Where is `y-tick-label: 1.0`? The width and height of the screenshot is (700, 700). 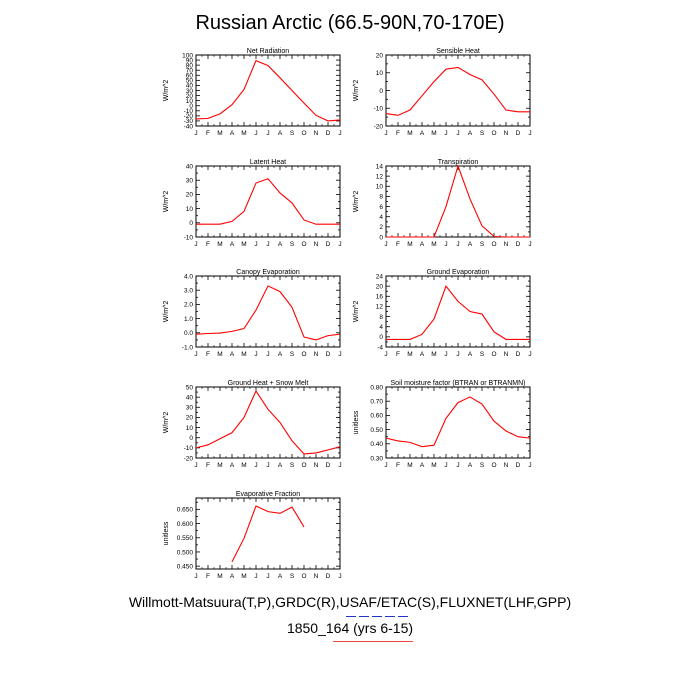
y-tick-label: 1.0 is located at coordinates (188, 319).